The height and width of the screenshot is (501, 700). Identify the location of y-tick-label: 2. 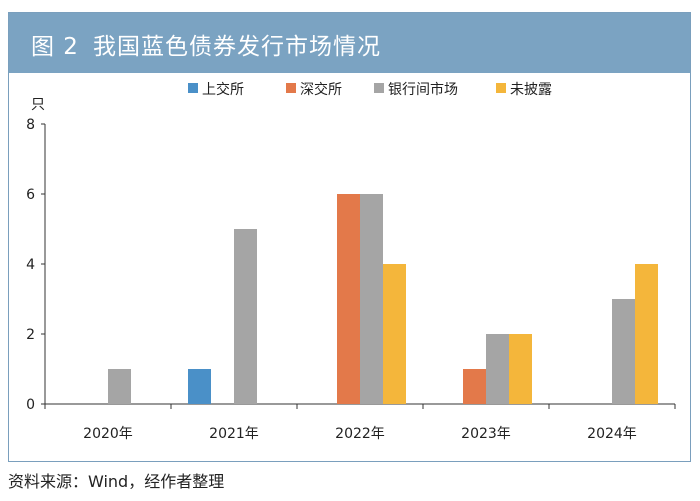
(30, 335).